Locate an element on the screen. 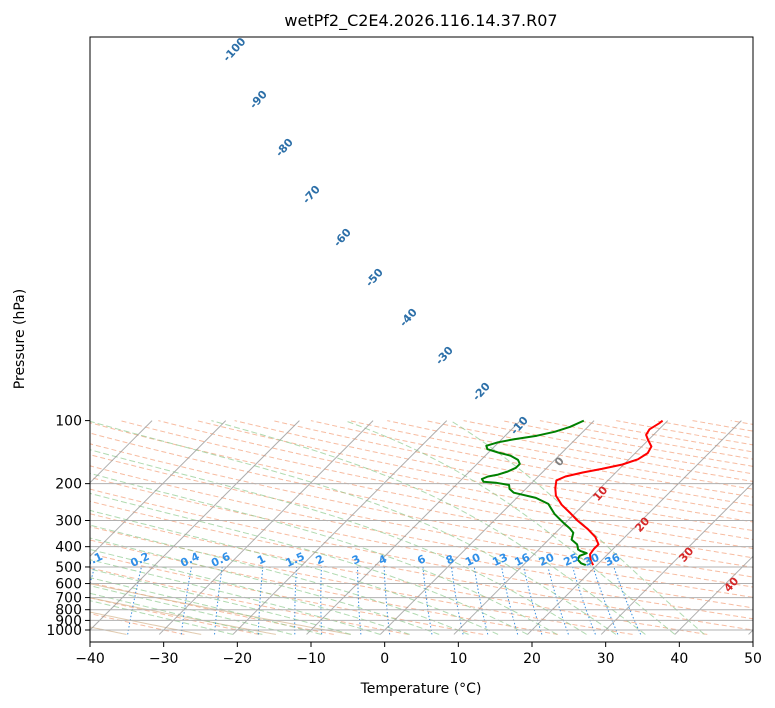 This screenshot has width=775, height=708. dry-adiabat-label: -90 is located at coordinates (258, 100).